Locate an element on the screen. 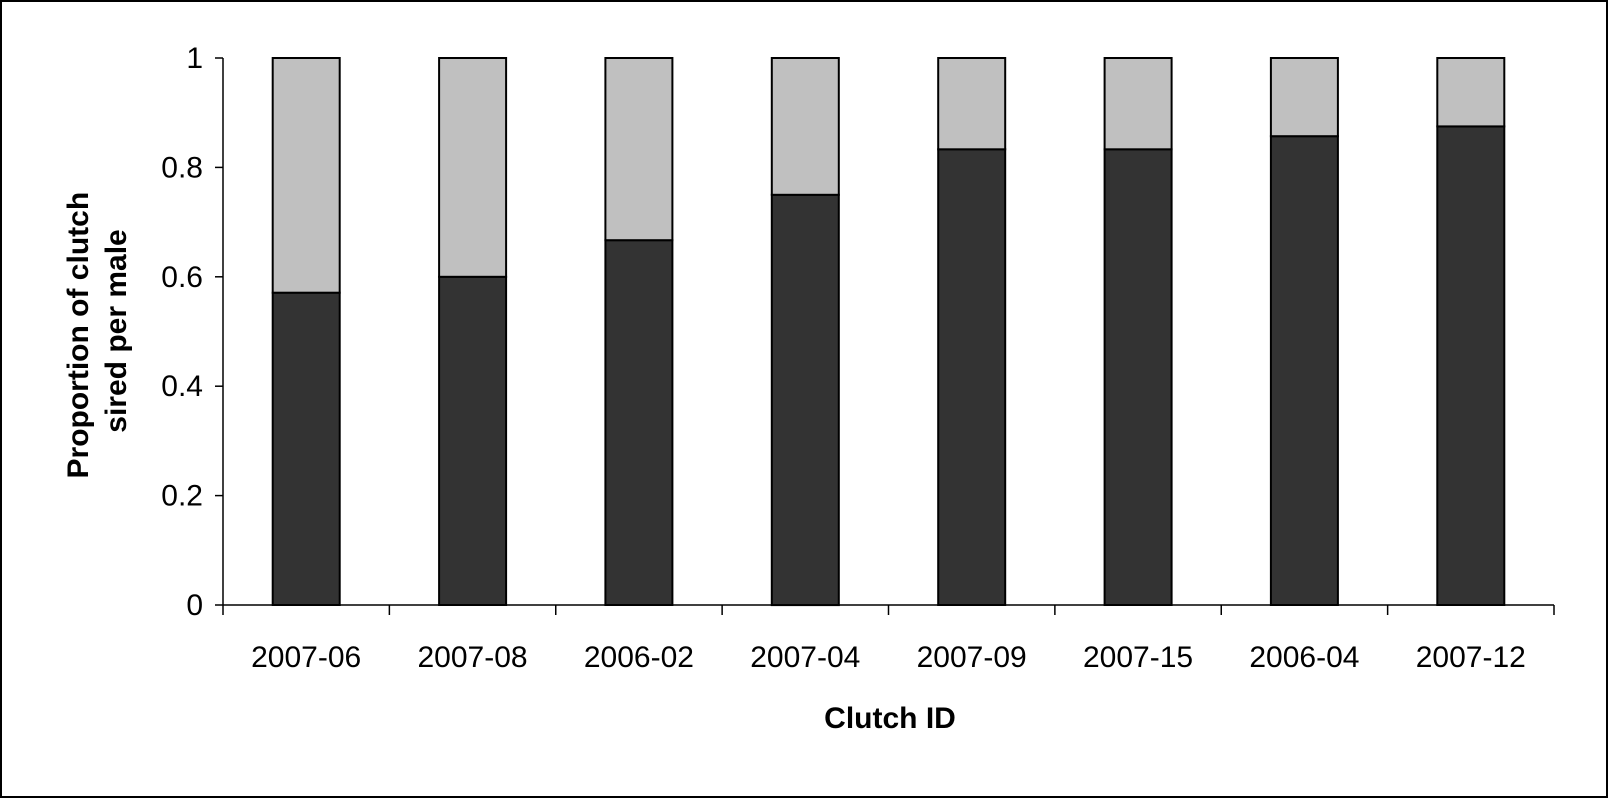 This screenshot has width=1608, height=798. y-tick-label-0.8: 0.8 is located at coordinates (182, 167).